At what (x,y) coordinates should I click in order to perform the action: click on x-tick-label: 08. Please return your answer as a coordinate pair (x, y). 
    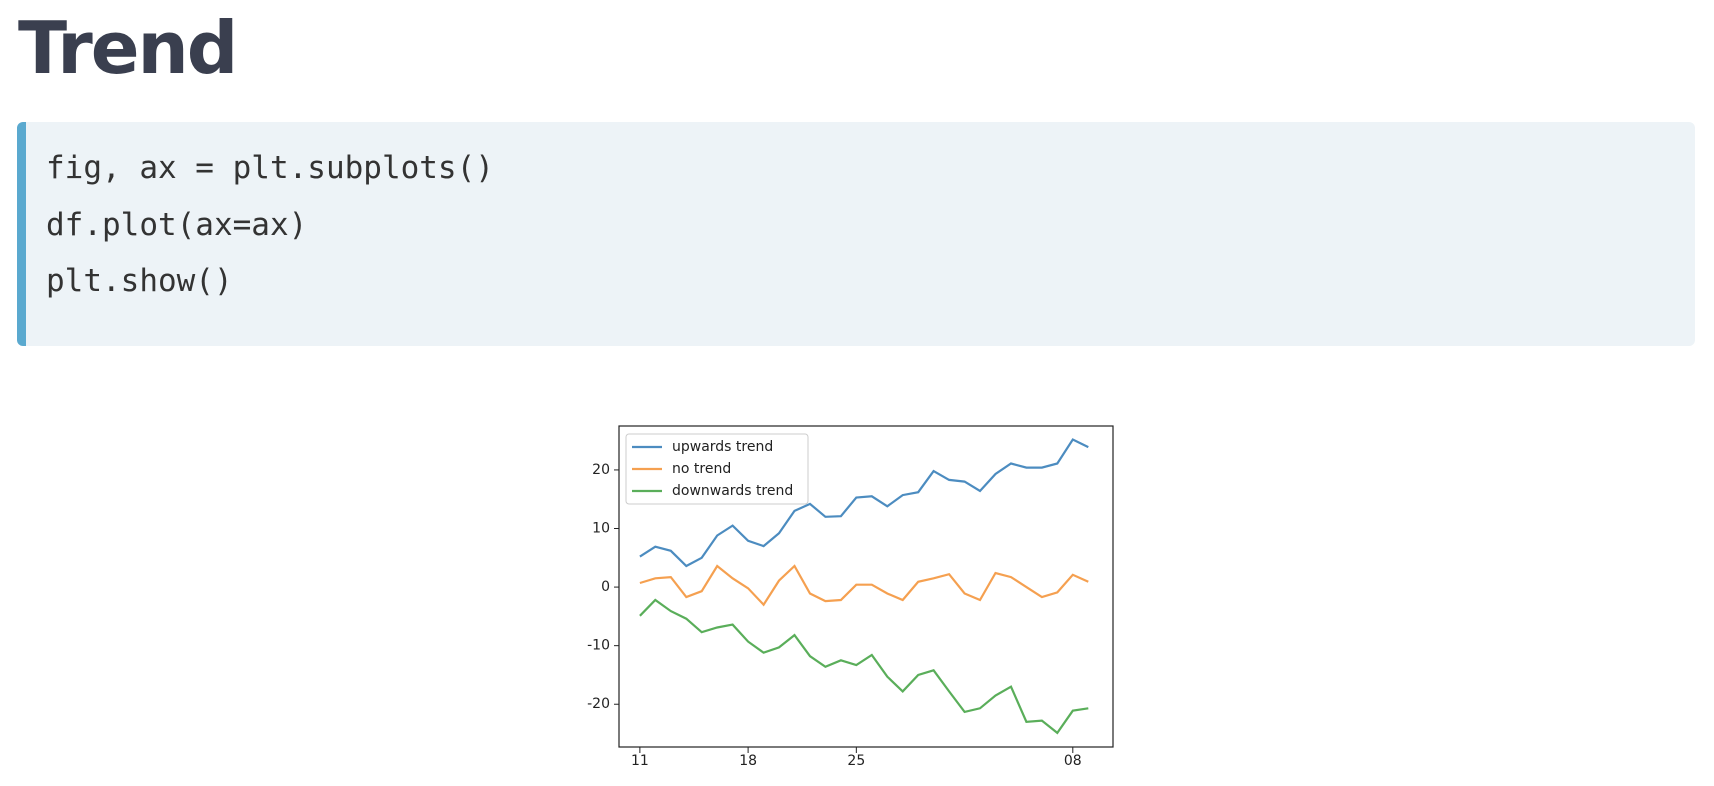
    Looking at the image, I should click on (1073, 761).